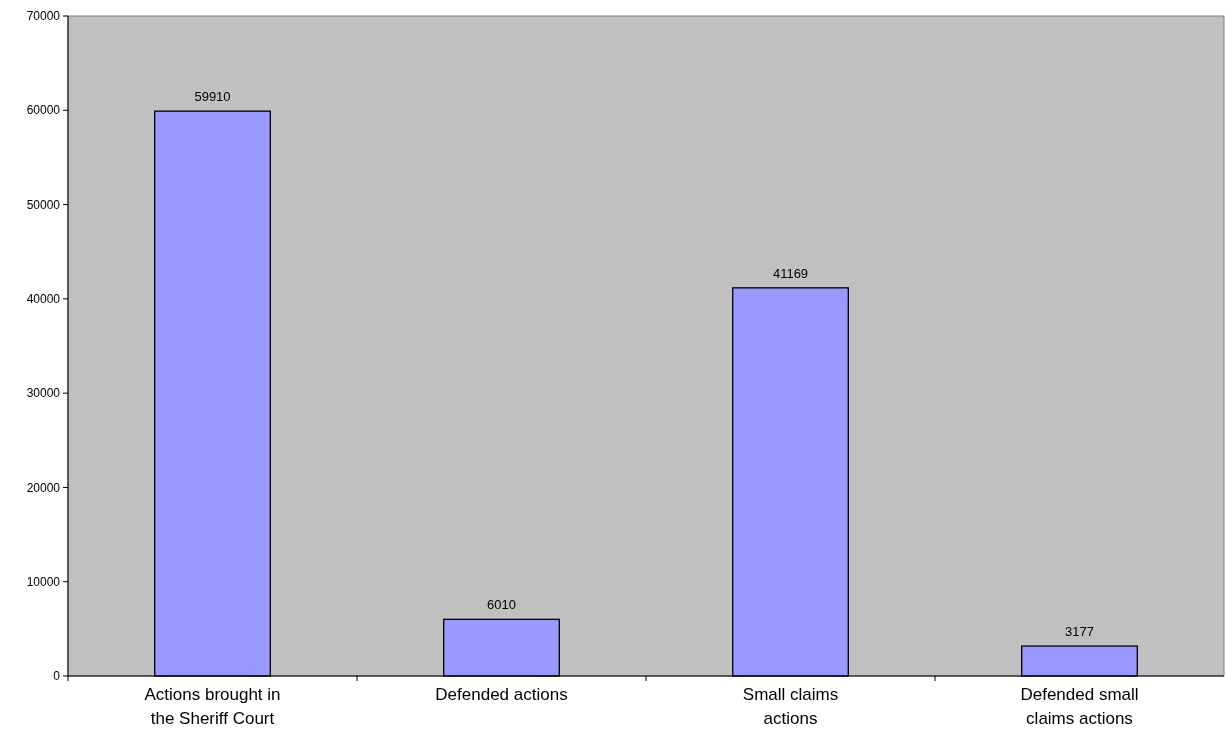 The image size is (1226, 740). Describe the element at coordinates (57, 676) in the screenshot. I see `y-tick-label: 0` at that location.